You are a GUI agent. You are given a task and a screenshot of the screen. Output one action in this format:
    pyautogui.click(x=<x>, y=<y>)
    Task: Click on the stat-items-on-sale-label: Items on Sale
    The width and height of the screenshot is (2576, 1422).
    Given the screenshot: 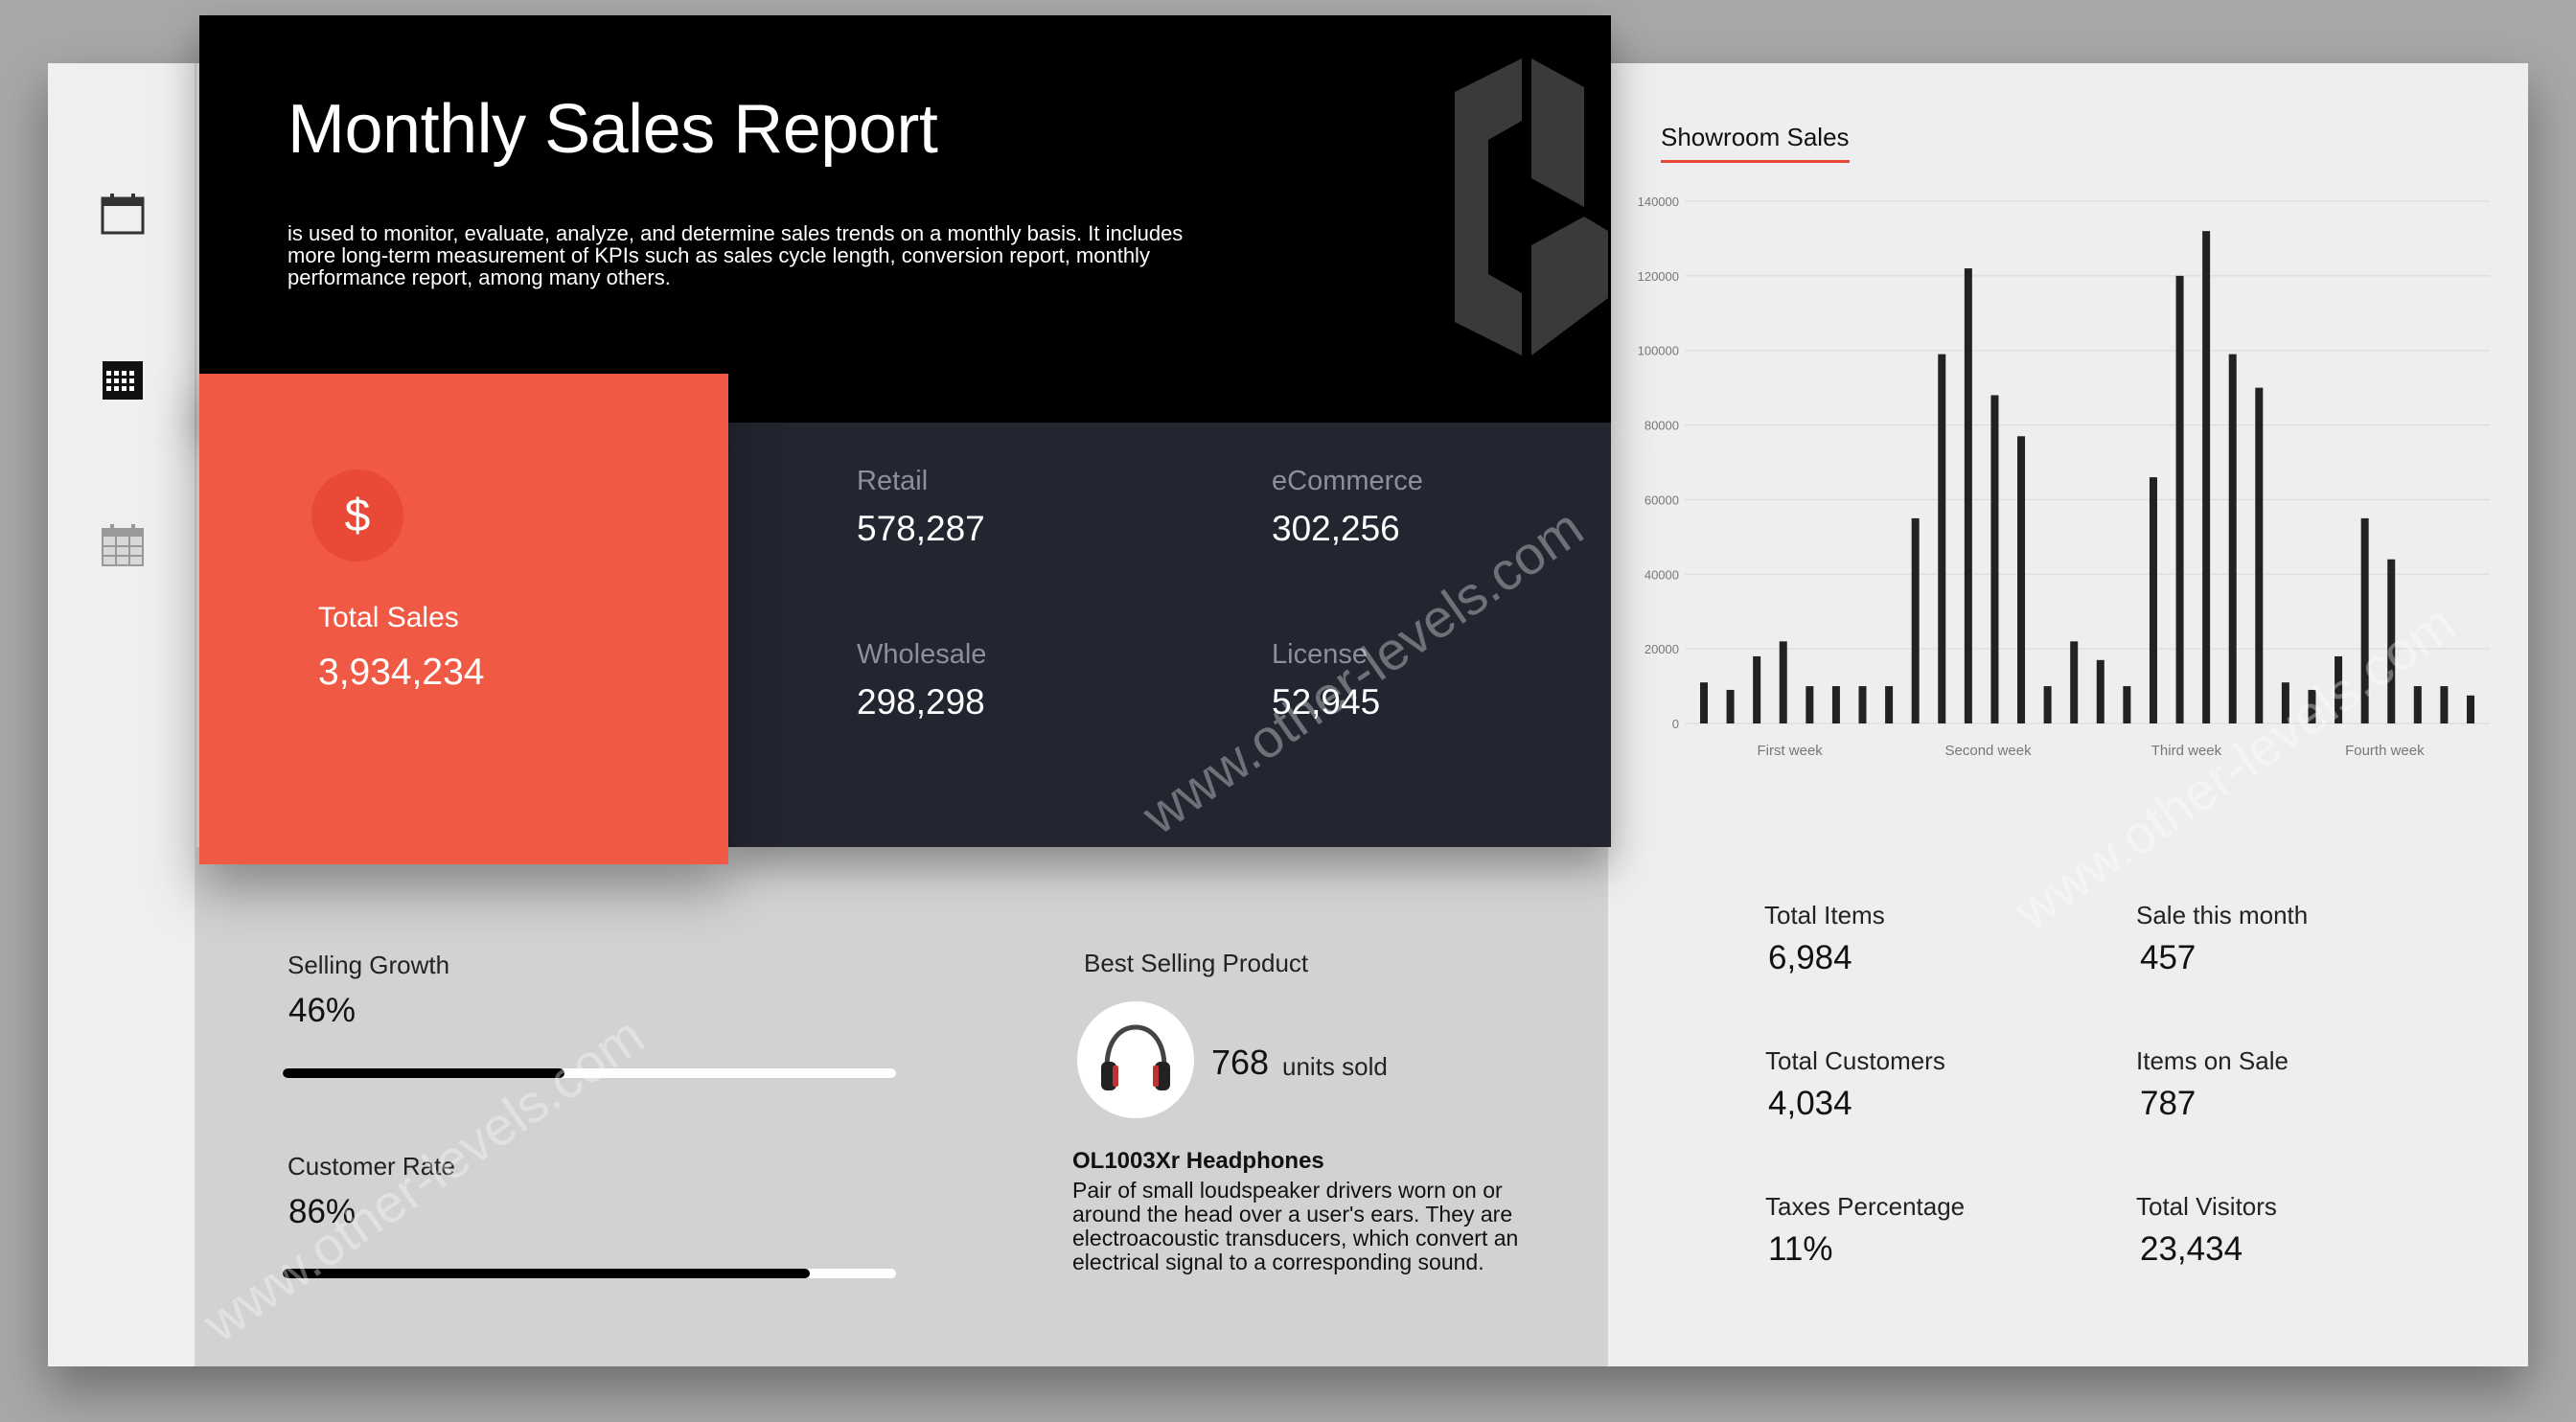 What is the action you would take?
    pyautogui.click(x=2212, y=1060)
    